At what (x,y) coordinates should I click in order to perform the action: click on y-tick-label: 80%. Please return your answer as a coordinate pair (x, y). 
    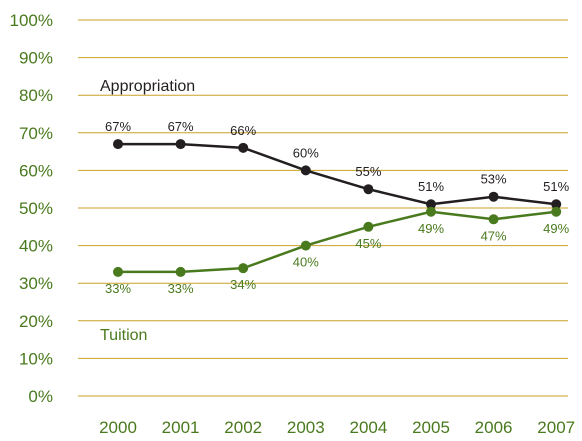
    Looking at the image, I should click on (36, 95).